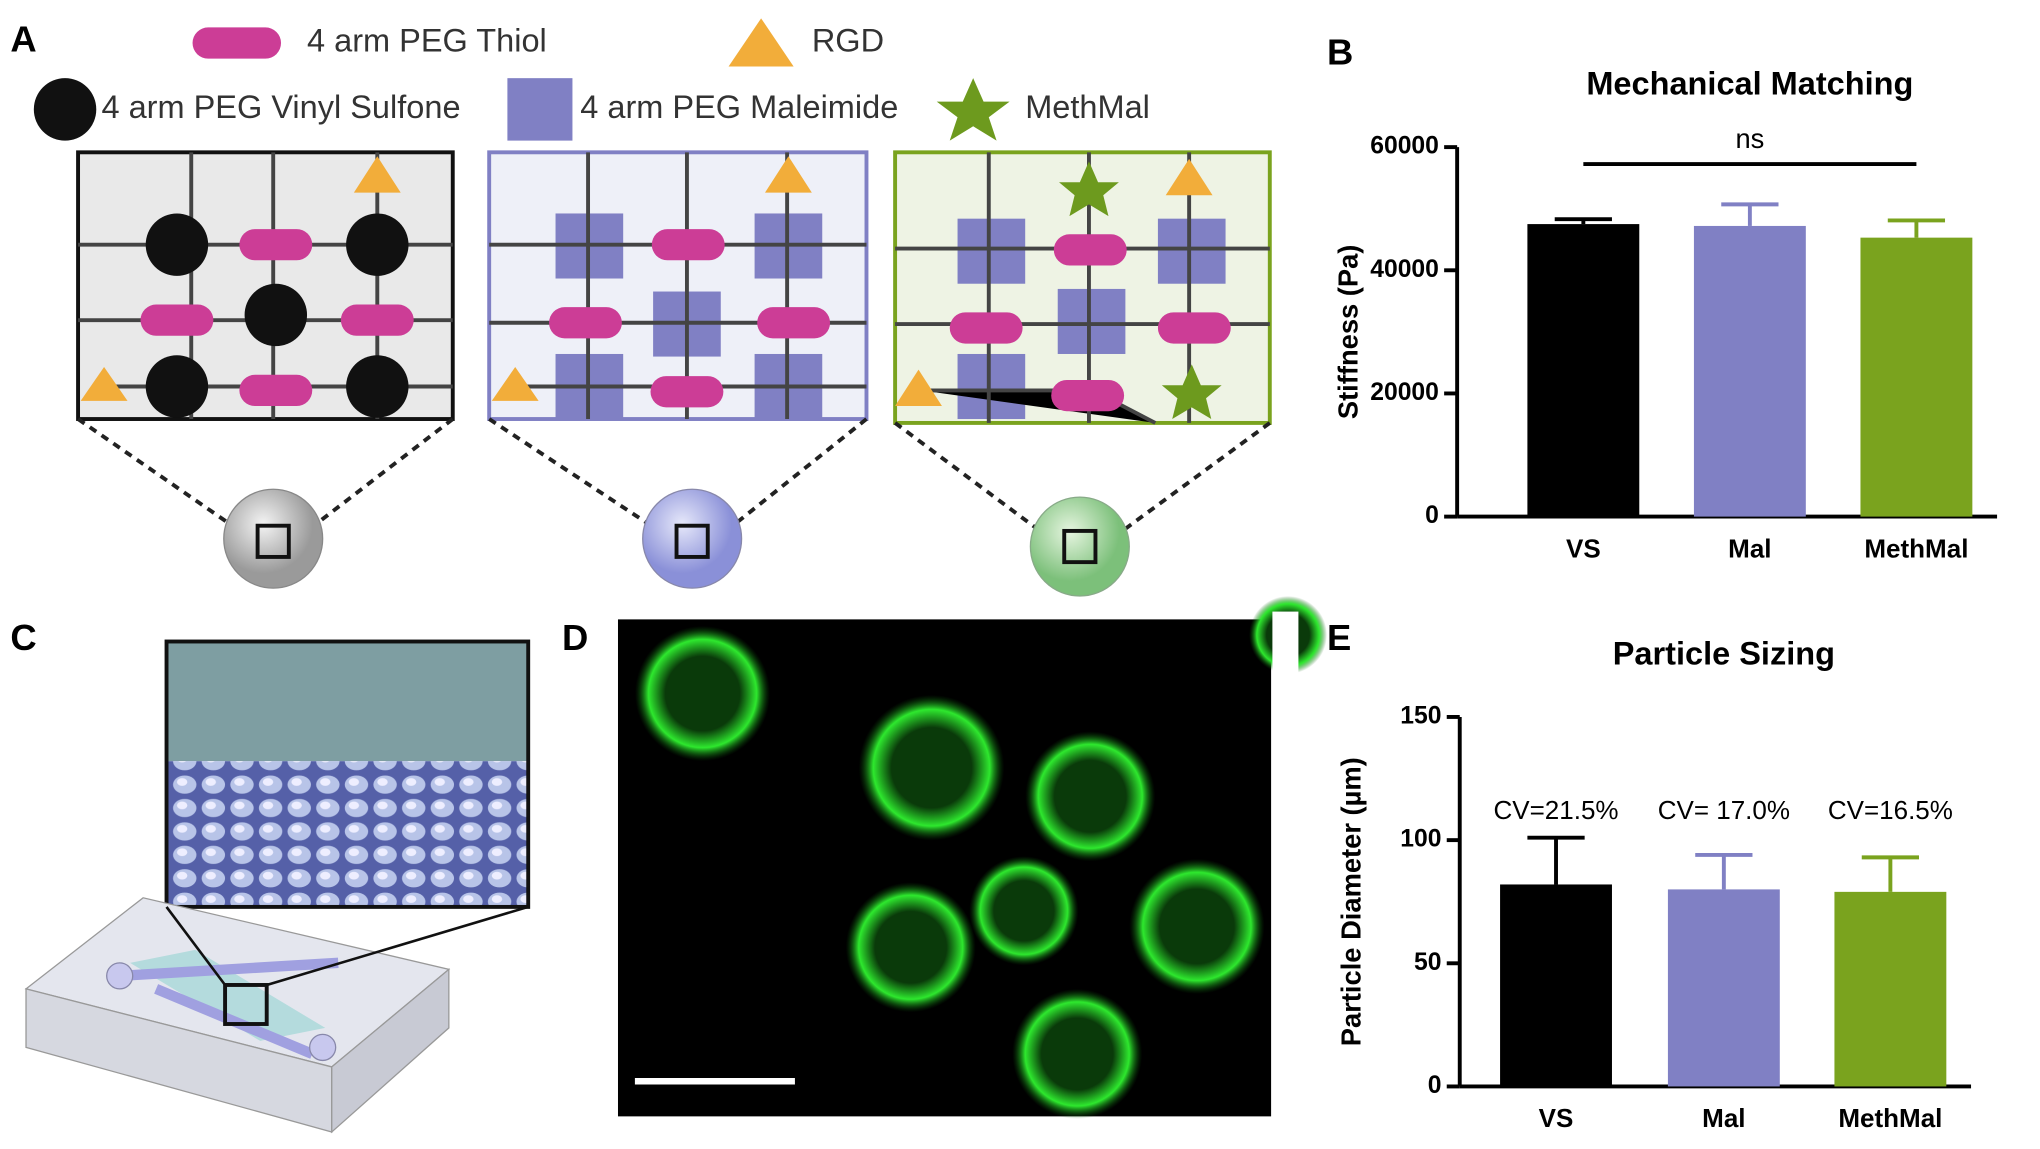 Image resolution: width=2040 pixels, height=1149 pixels. What do you see at coordinates (265, 369) in the screenshot?
I see `network-vs` at bounding box center [265, 369].